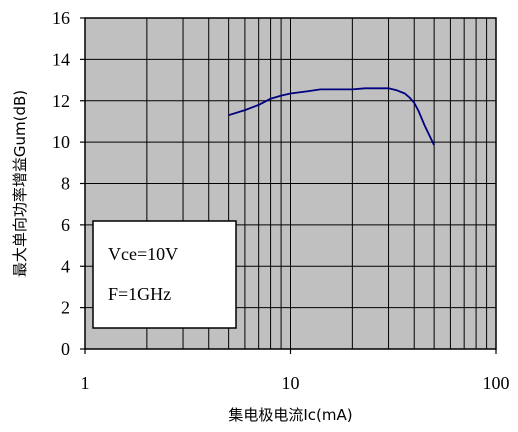 The height and width of the screenshot is (432, 518). Describe the element at coordinates (291, 383) in the screenshot. I see `x-tick-label: 10` at that location.